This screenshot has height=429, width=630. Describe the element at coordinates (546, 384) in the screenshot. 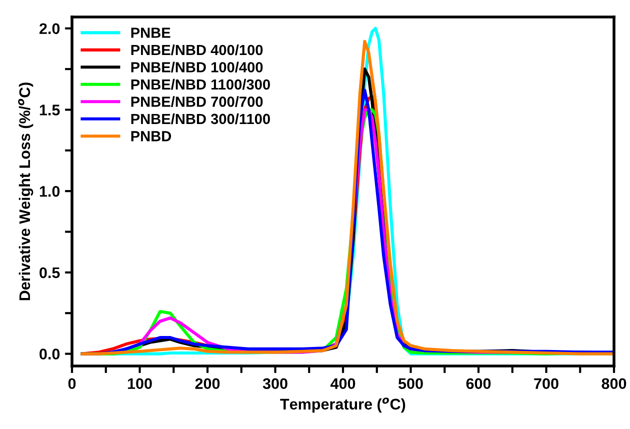

I see `x-tick-label: 700` at that location.